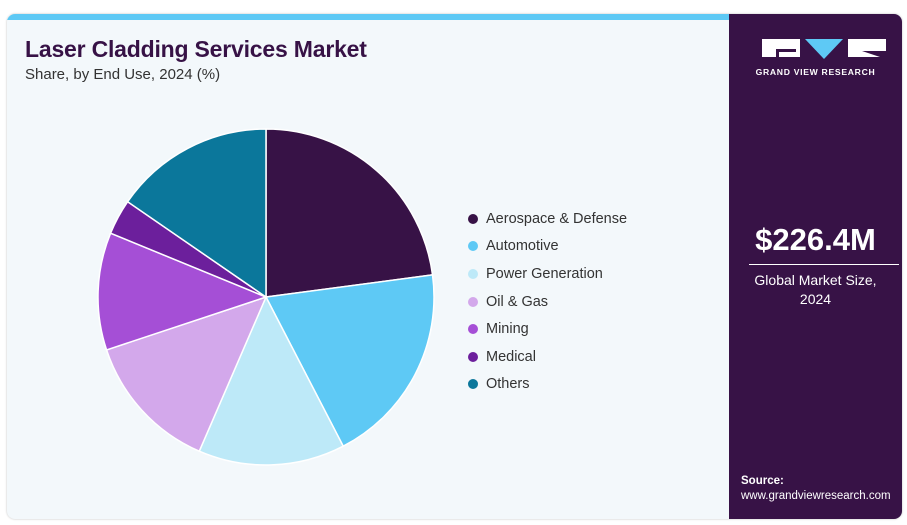 The height and width of the screenshot is (525, 907). Describe the element at coordinates (271, 380) in the screenshot. I see `pie-slice-power-generation` at that location.